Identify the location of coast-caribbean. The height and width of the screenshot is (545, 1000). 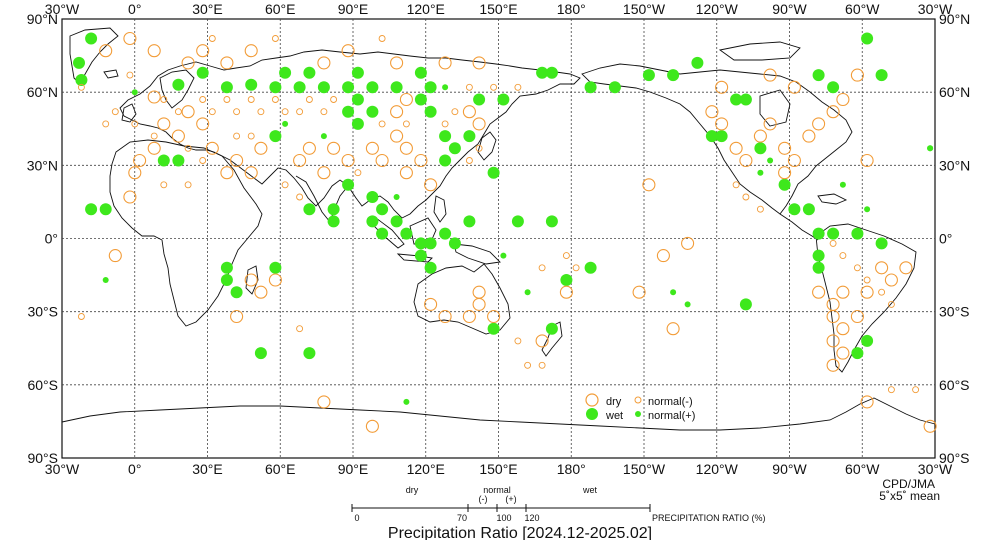
(832, 199).